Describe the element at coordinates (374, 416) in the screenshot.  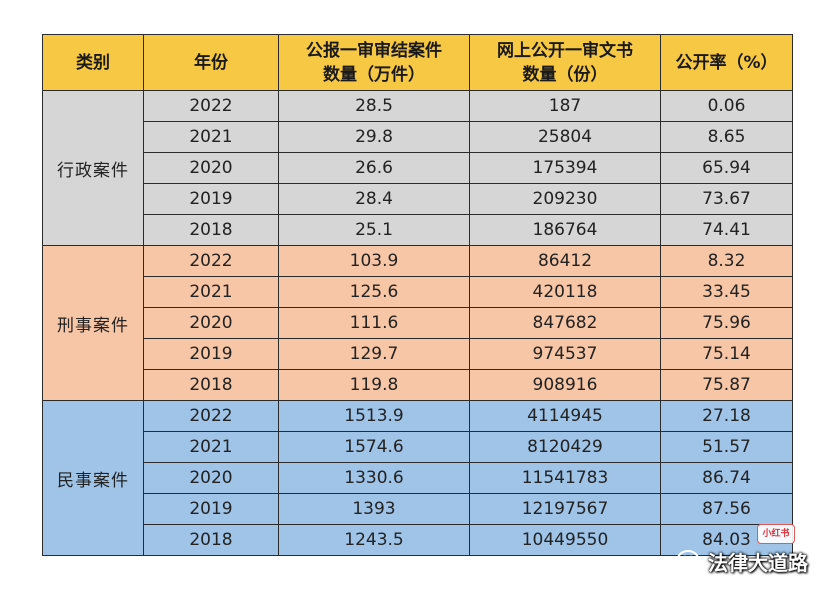
I see `cases-cell: 1513.9` at that location.